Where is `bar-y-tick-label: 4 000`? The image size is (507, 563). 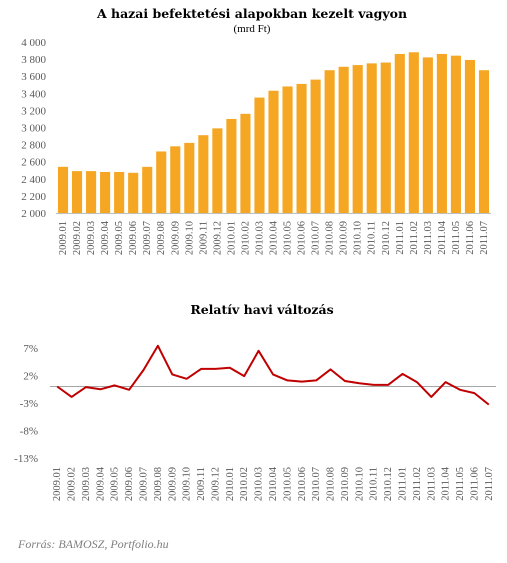
bar-y-tick-label: 4 000 is located at coordinates (33, 43).